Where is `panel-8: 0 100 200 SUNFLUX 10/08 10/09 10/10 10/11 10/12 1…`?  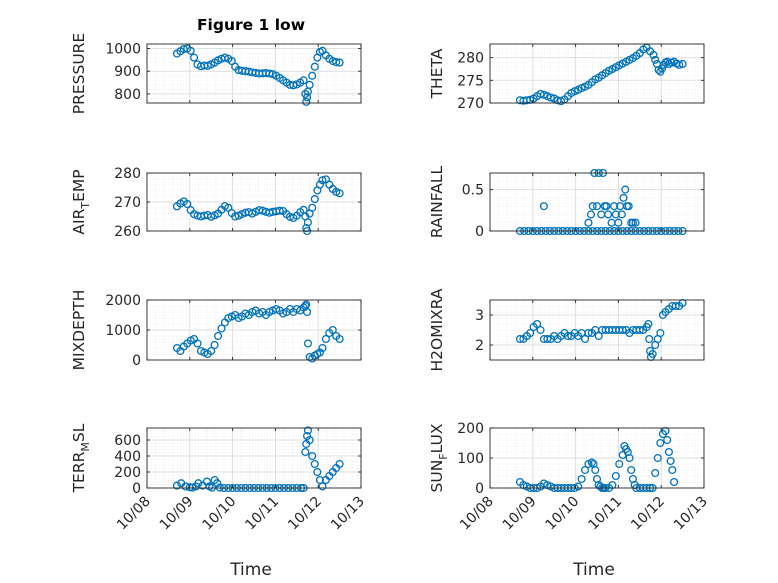
panel-8: 0 100 200 SUNFLUX 10/08 10/09 10/10 10/11 10/12 1… is located at coordinates (569, 477).